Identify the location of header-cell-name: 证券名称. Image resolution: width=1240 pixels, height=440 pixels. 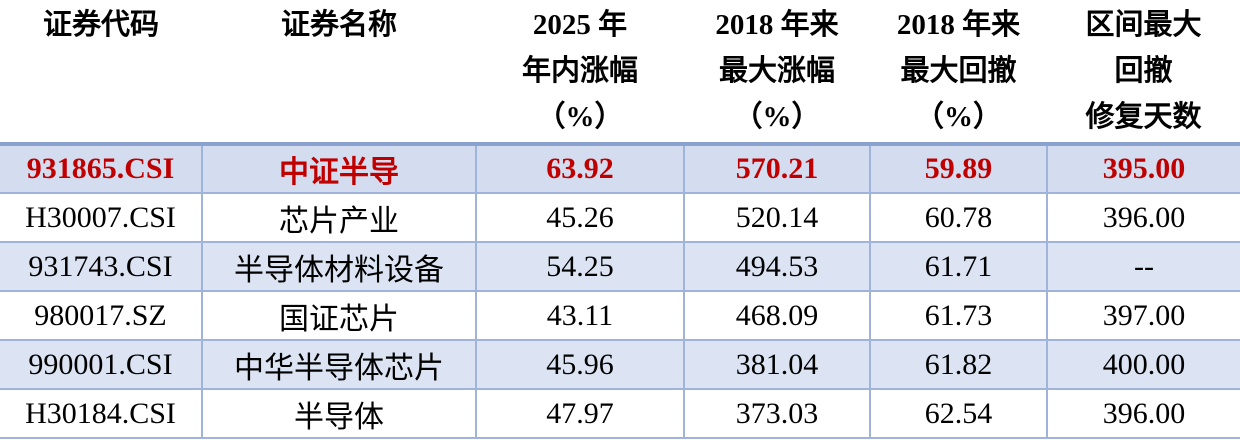
(339, 72).